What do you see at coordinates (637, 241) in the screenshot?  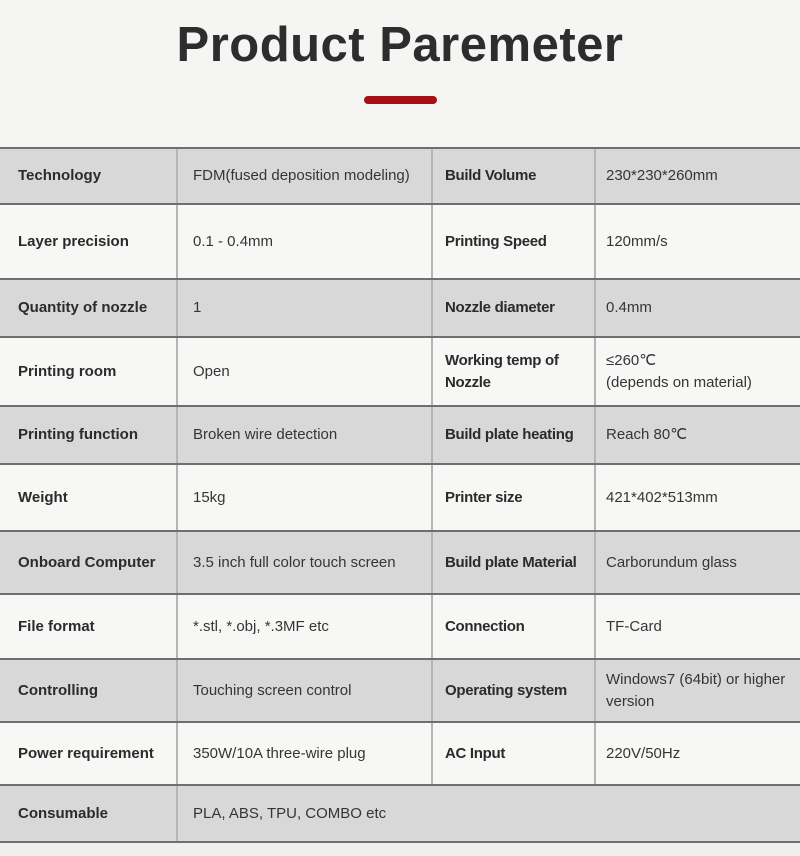 I see `spec-value: 120mm/s` at bounding box center [637, 241].